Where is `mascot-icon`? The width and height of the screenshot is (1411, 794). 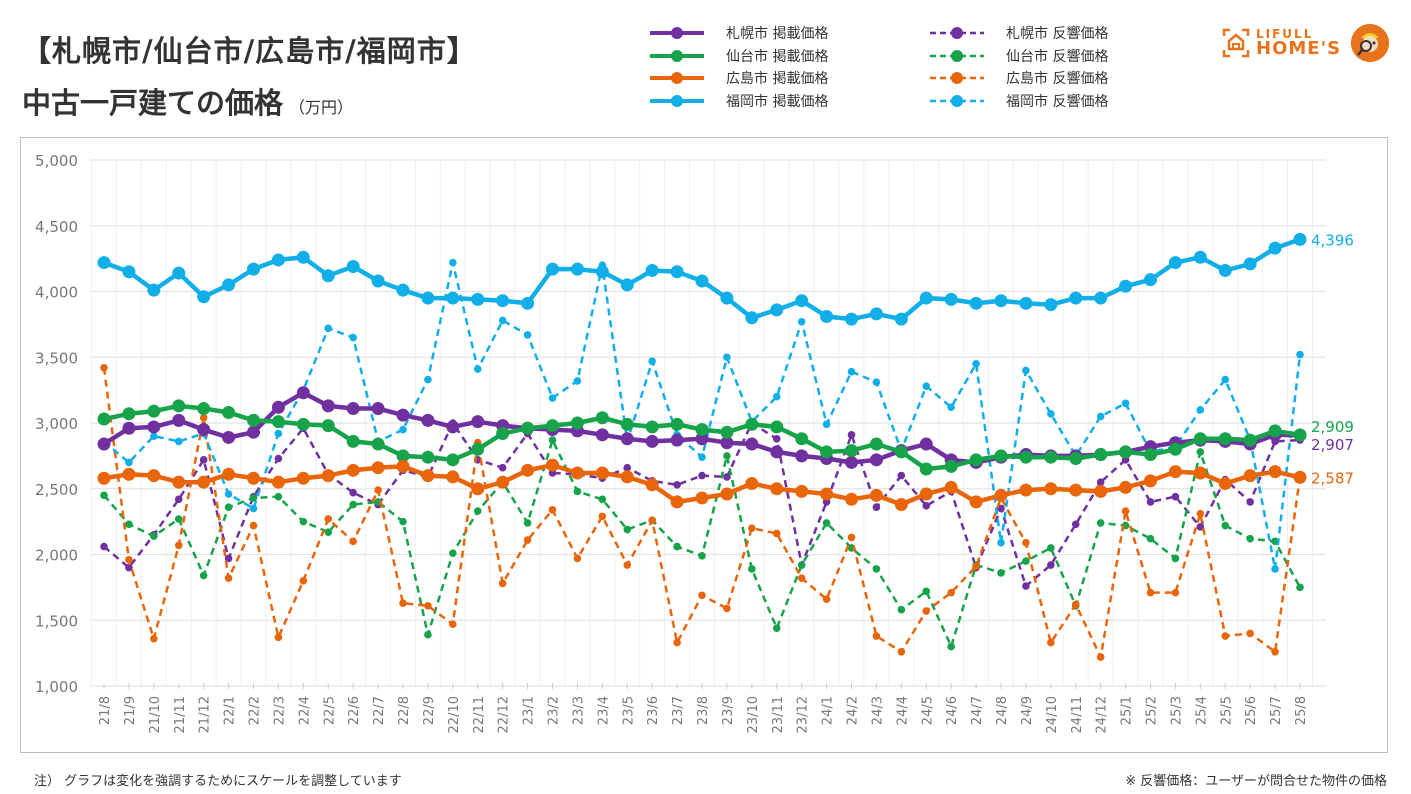
mascot-icon is located at coordinates (1370, 43).